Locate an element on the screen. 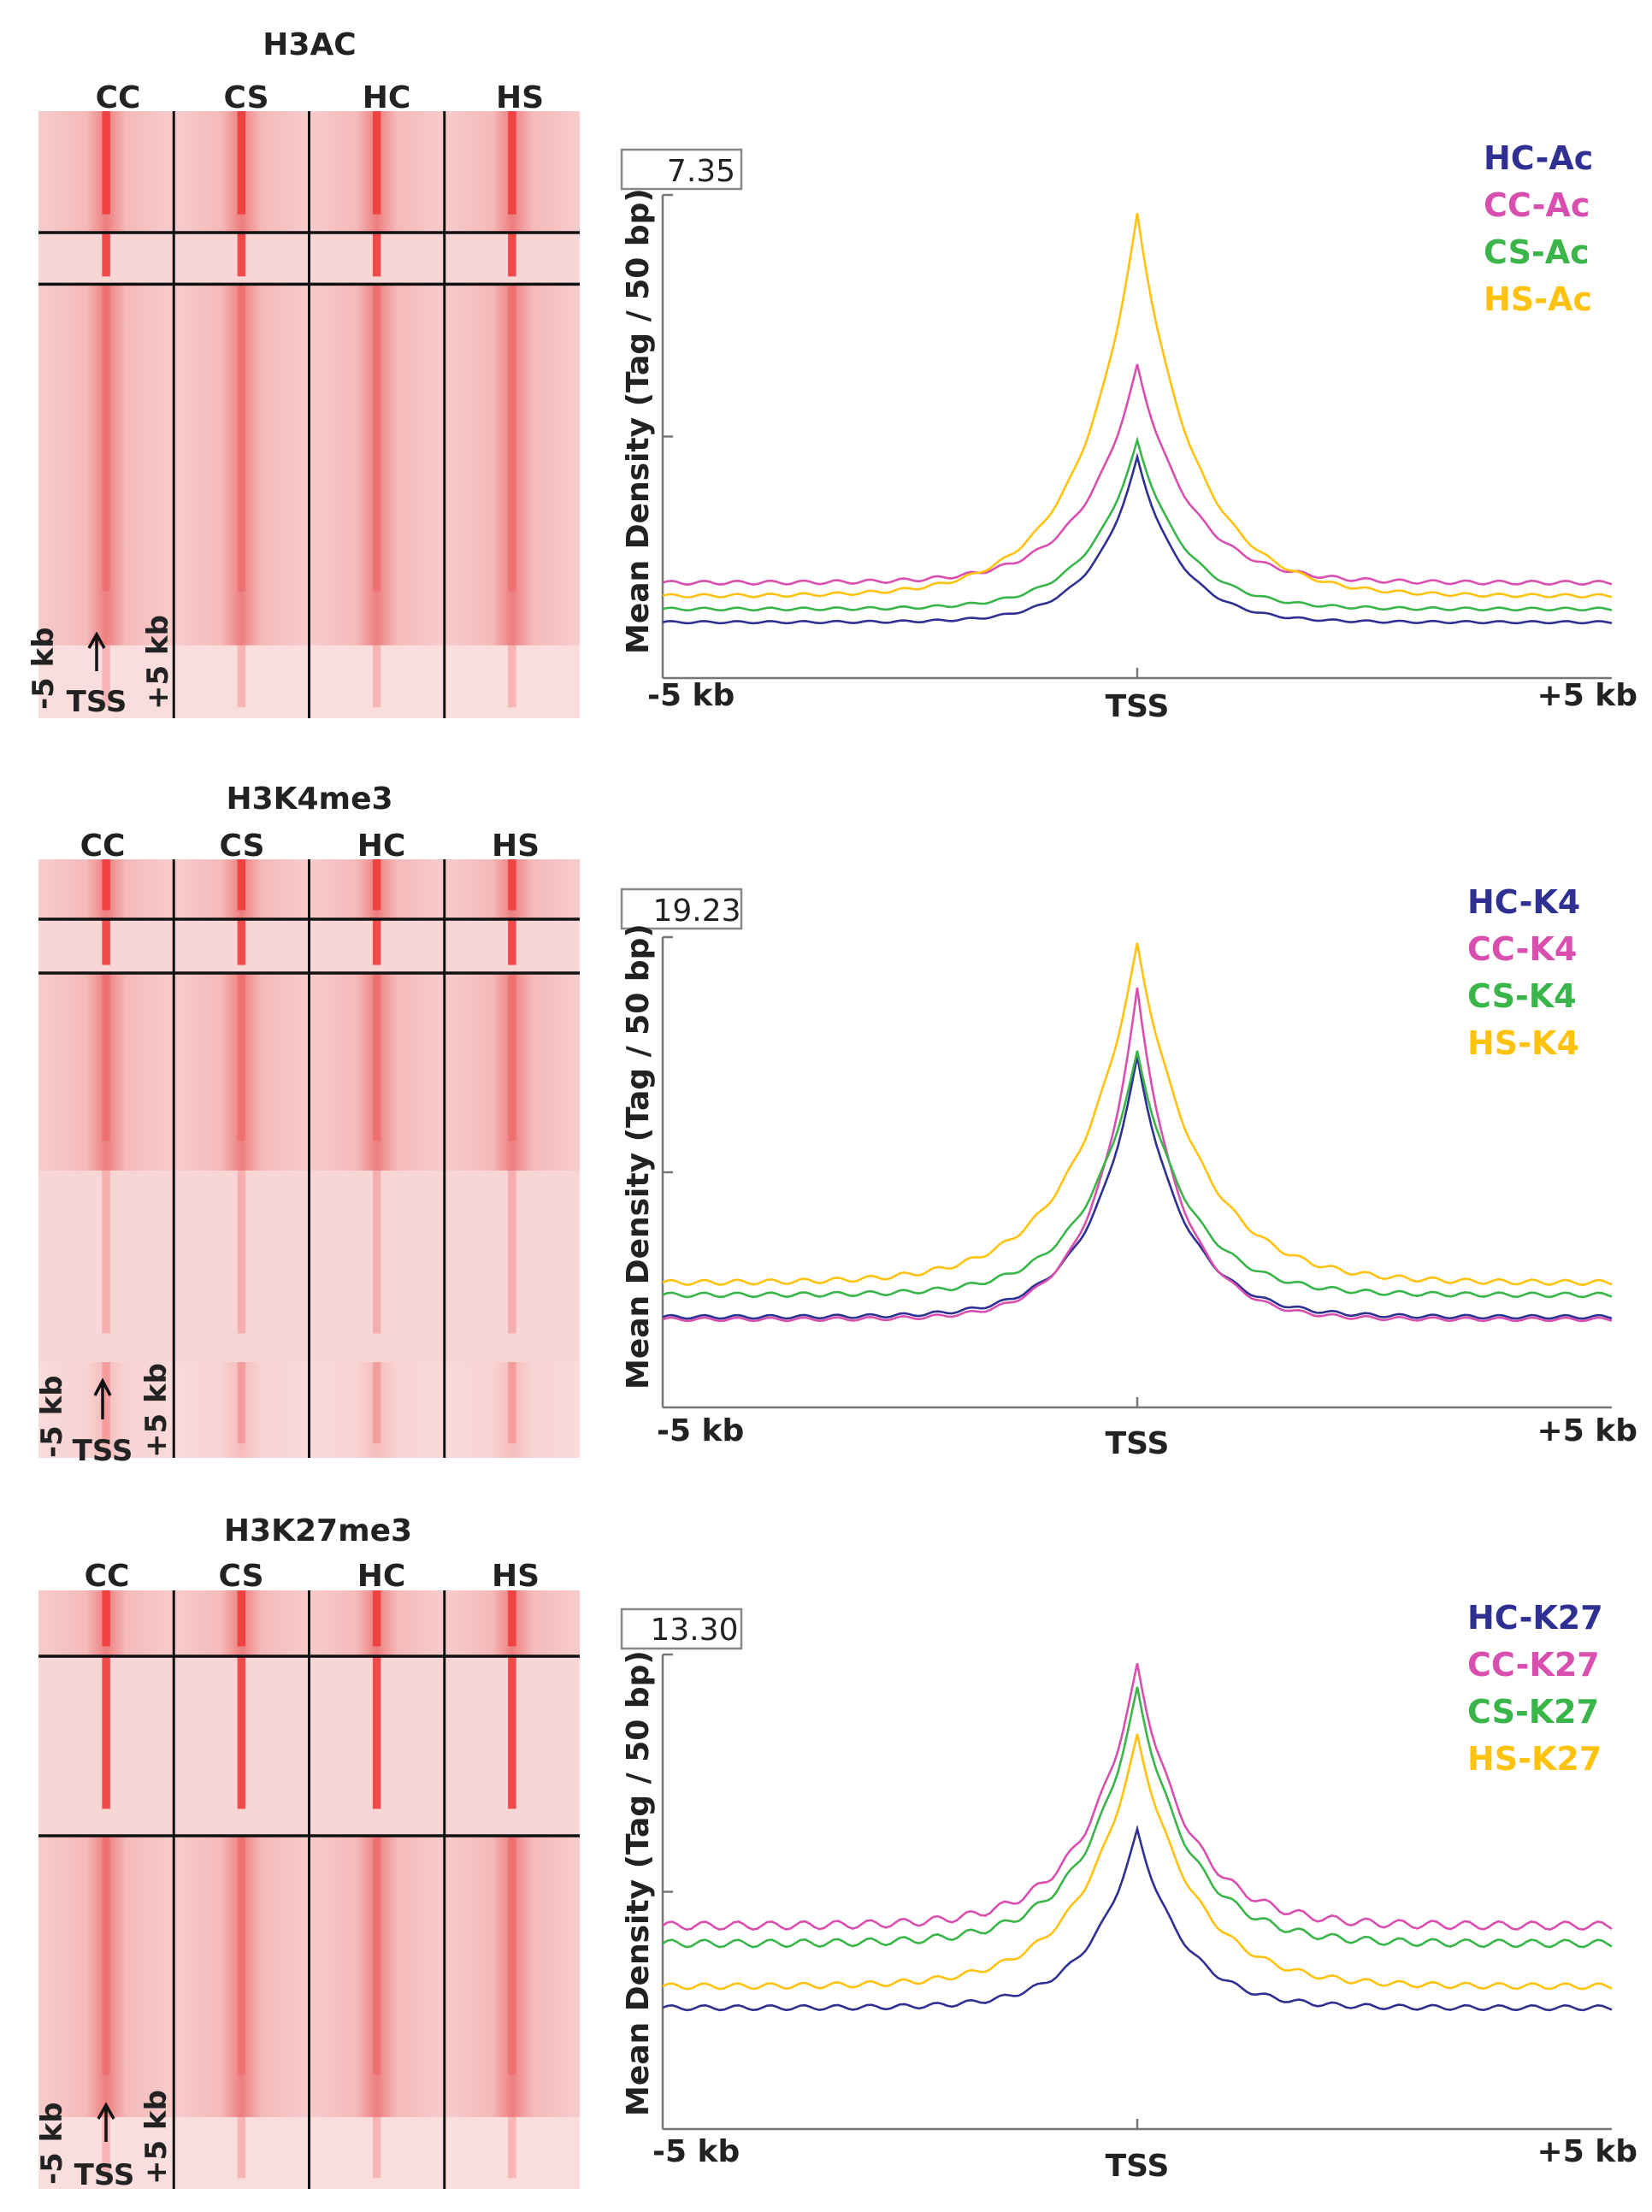 The height and width of the screenshot is (2212, 1652). series-line-hs-k27 is located at coordinates (1137, 1862).